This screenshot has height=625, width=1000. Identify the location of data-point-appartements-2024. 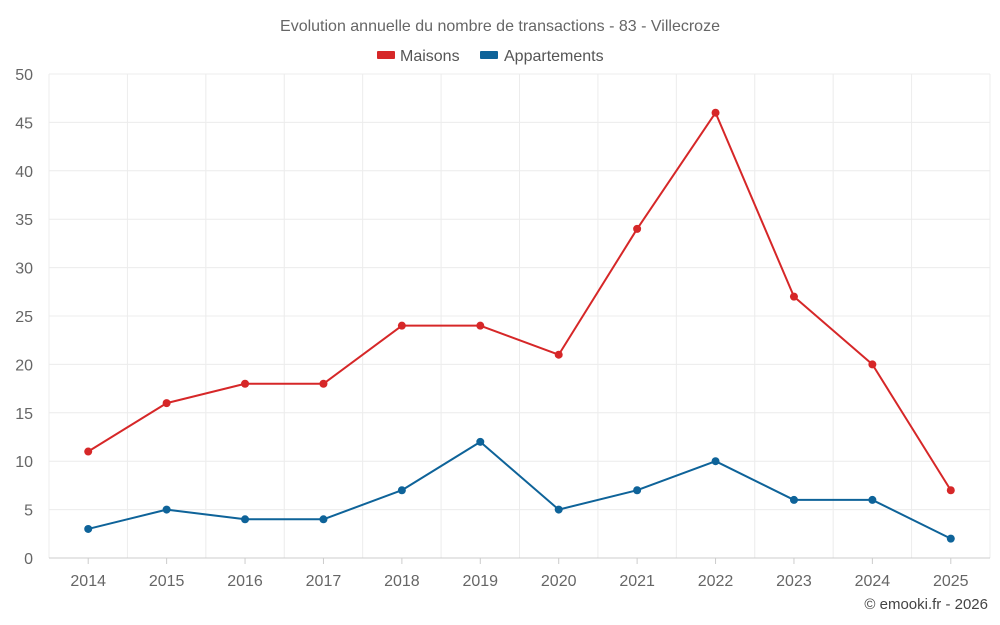
(872, 499).